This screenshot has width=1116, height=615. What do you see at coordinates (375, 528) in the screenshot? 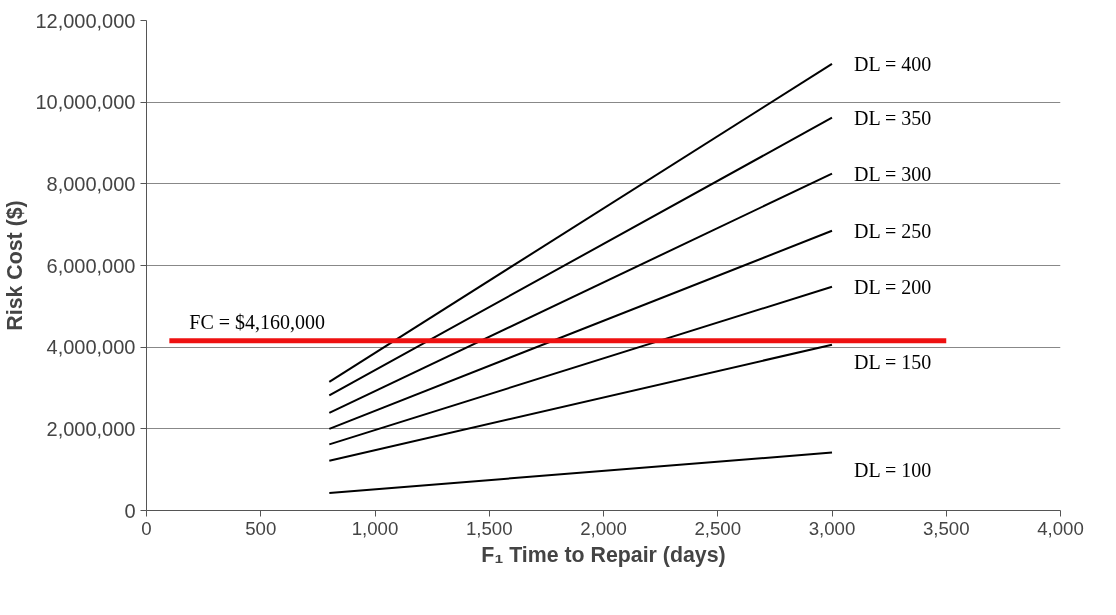
I see `x-tick-label: 1,000` at bounding box center [375, 528].